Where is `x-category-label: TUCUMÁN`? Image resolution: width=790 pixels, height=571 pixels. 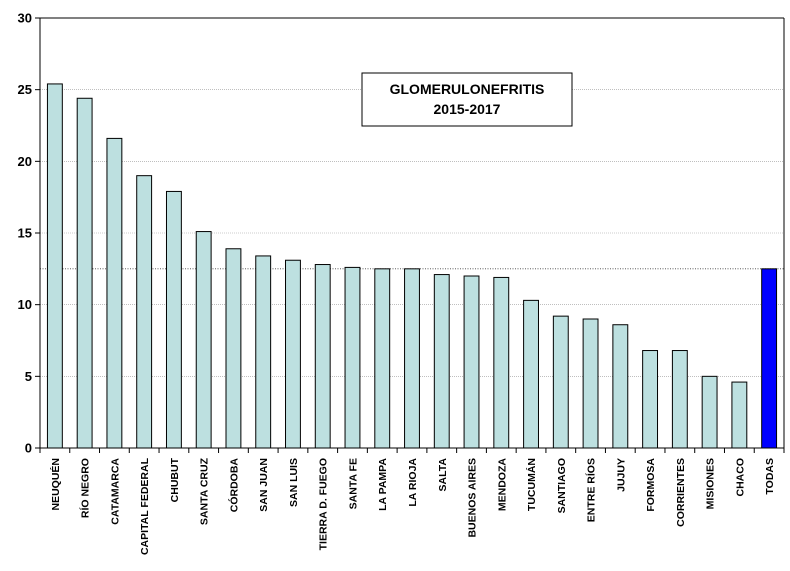 x-category-label: TUCUMÁN is located at coordinates (531, 484).